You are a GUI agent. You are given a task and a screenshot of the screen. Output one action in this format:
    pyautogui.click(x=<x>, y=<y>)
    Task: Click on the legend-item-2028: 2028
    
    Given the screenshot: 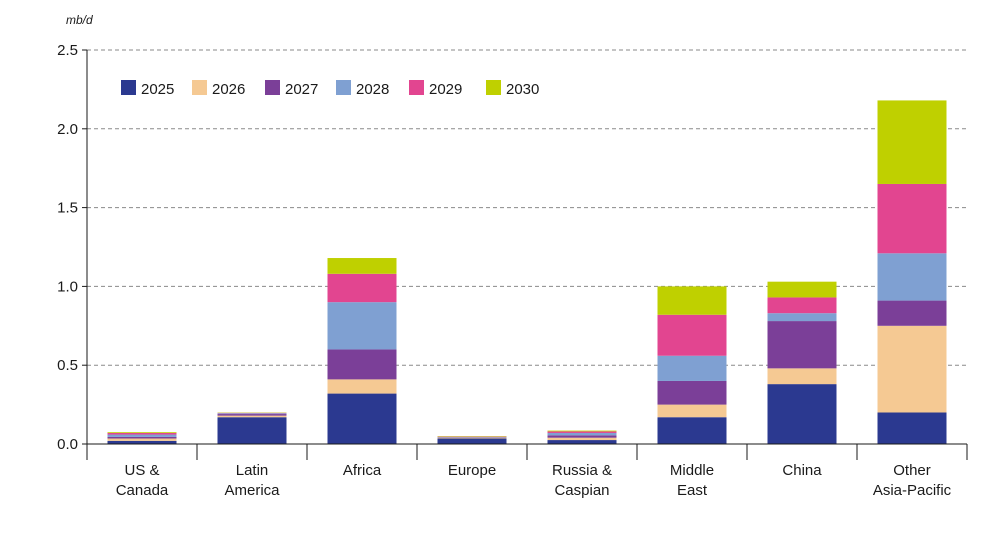 What is the action you would take?
    pyautogui.click(x=362, y=89)
    